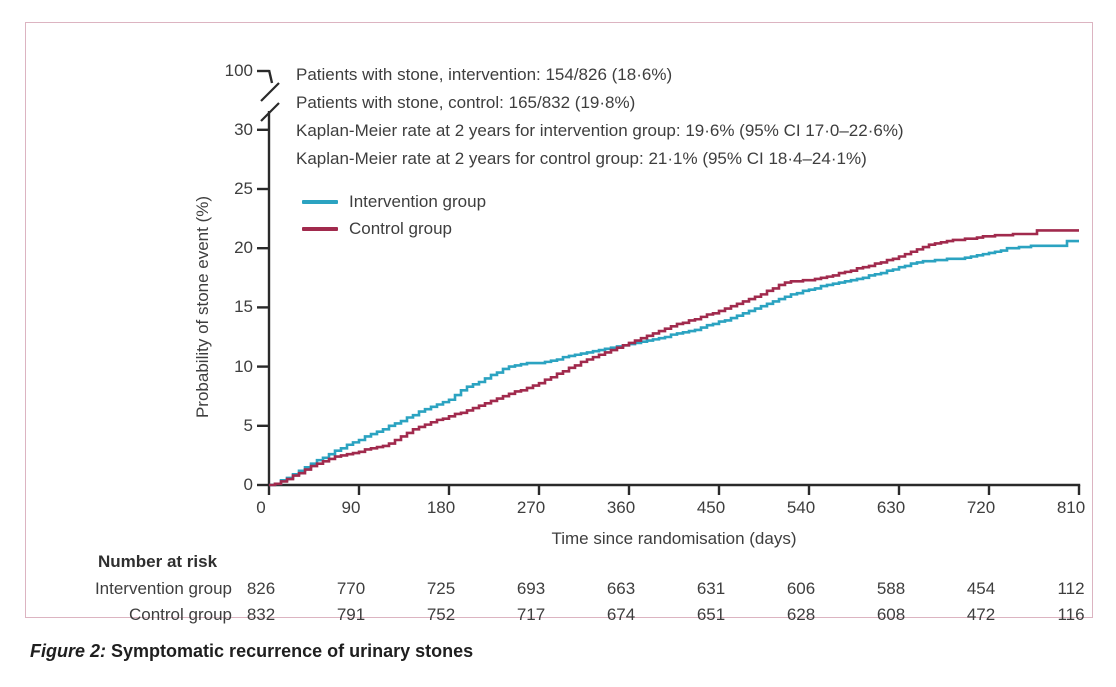 The width and height of the screenshot is (1116, 687). I want to click on x-tick-label: 0, so click(261, 507).